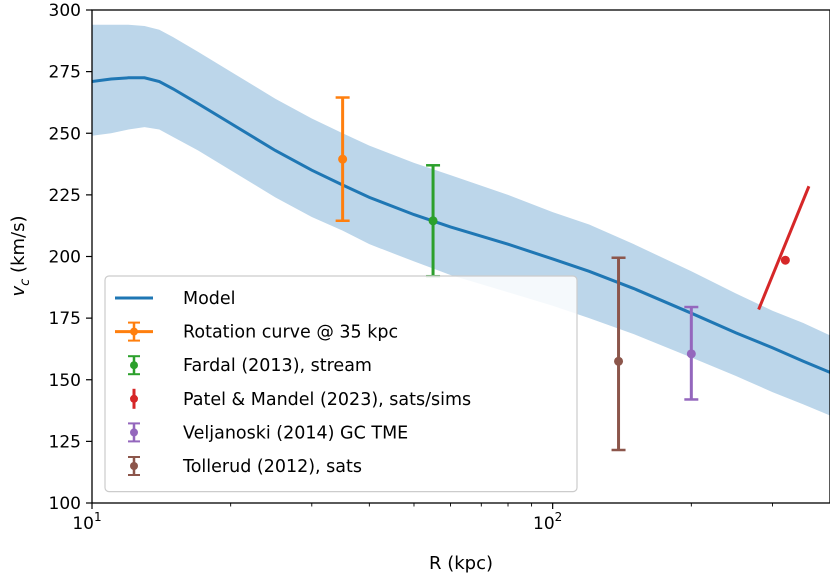 The height and width of the screenshot is (577, 830). I want to click on y-axis-label-units: (km/s), so click(18, 247).